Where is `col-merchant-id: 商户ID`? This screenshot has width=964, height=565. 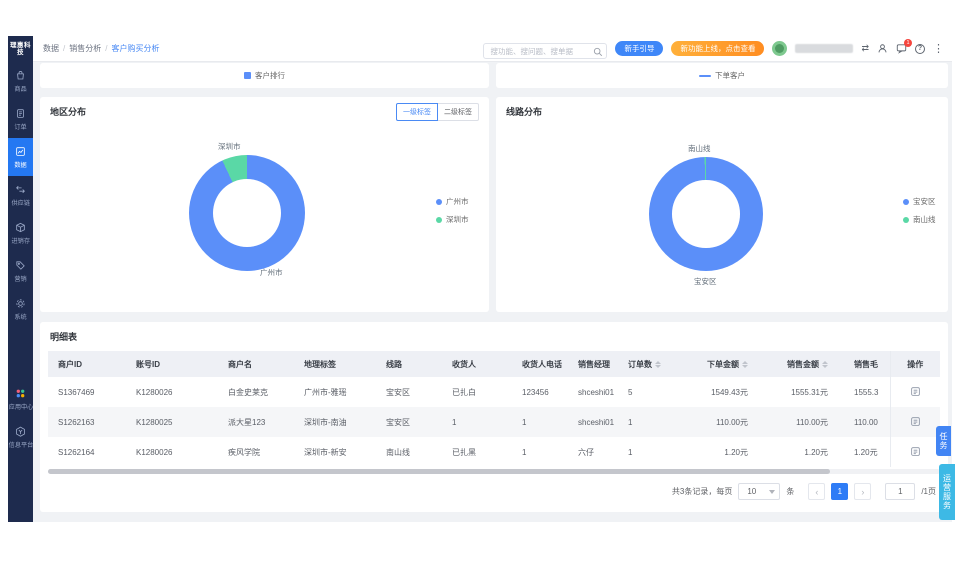 col-merchant-id: 商户ID is located at coordinates (87, 364).